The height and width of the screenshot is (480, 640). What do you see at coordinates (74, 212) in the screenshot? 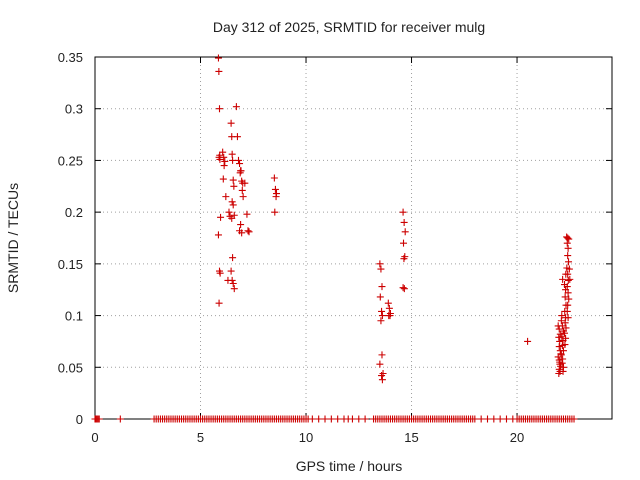
I see `y-tick-label: 0.2` at bounding box center [74, 212].